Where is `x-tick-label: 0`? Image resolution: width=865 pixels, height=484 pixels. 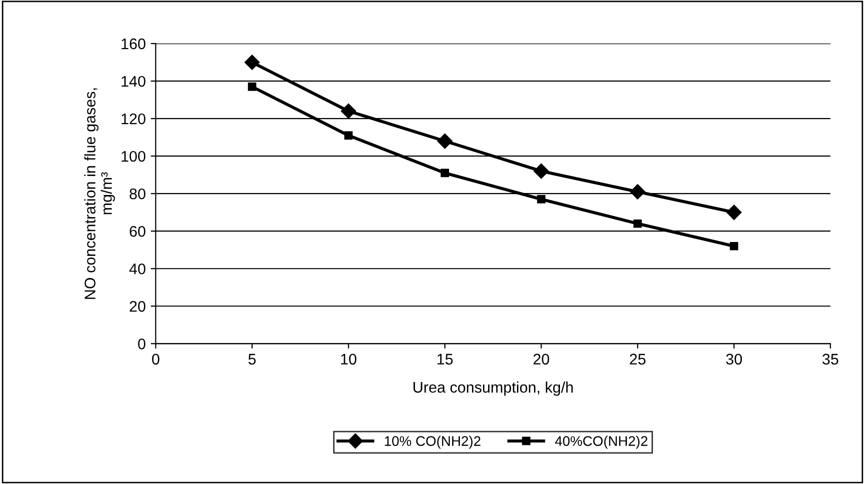 x-tick-label: 0 is located at coordinates (156, 359).